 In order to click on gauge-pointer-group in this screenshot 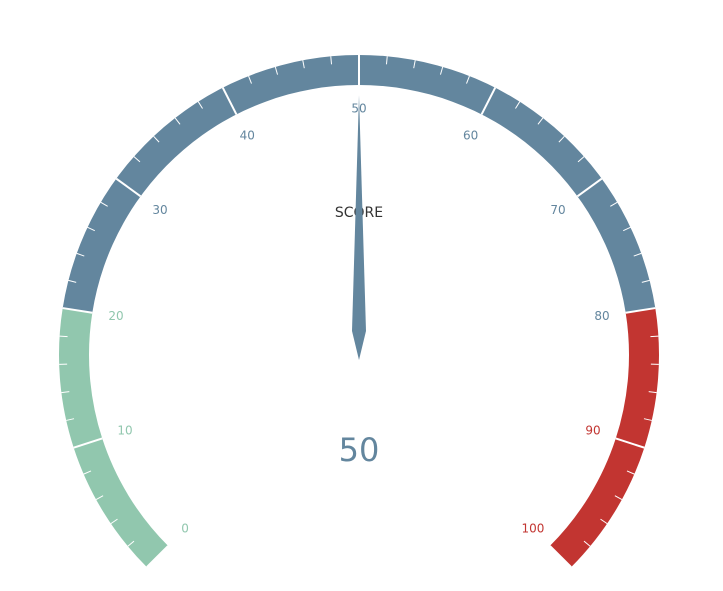, I will do `click(359, 227)`.